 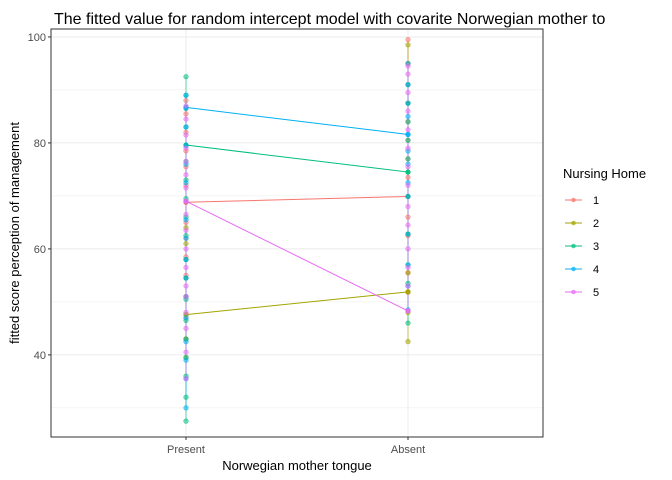 What do you see at coordinates (596, 293) in the screenshot?
I see `legend-label: 5` at bounding box center [596, 293].